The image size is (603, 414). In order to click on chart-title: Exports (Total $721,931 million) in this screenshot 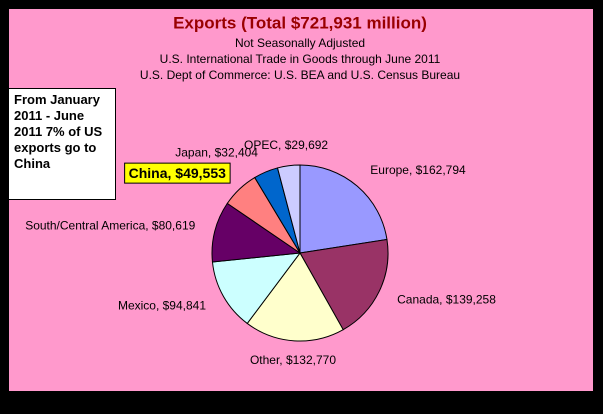, I will do `click(300, 22)`.